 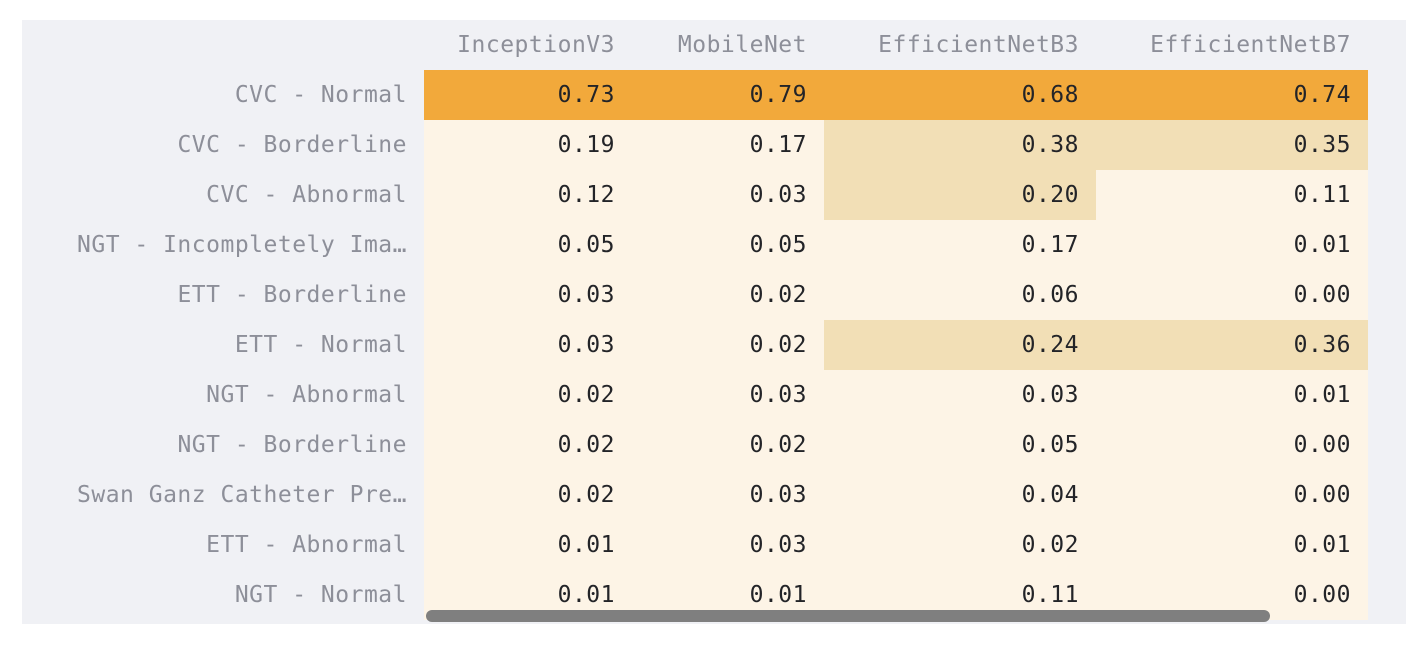 What do you see at coordinates (223, 95) in the screenshot?
I see `row-label: CVC - Normal` at bounding box center [223, 95].